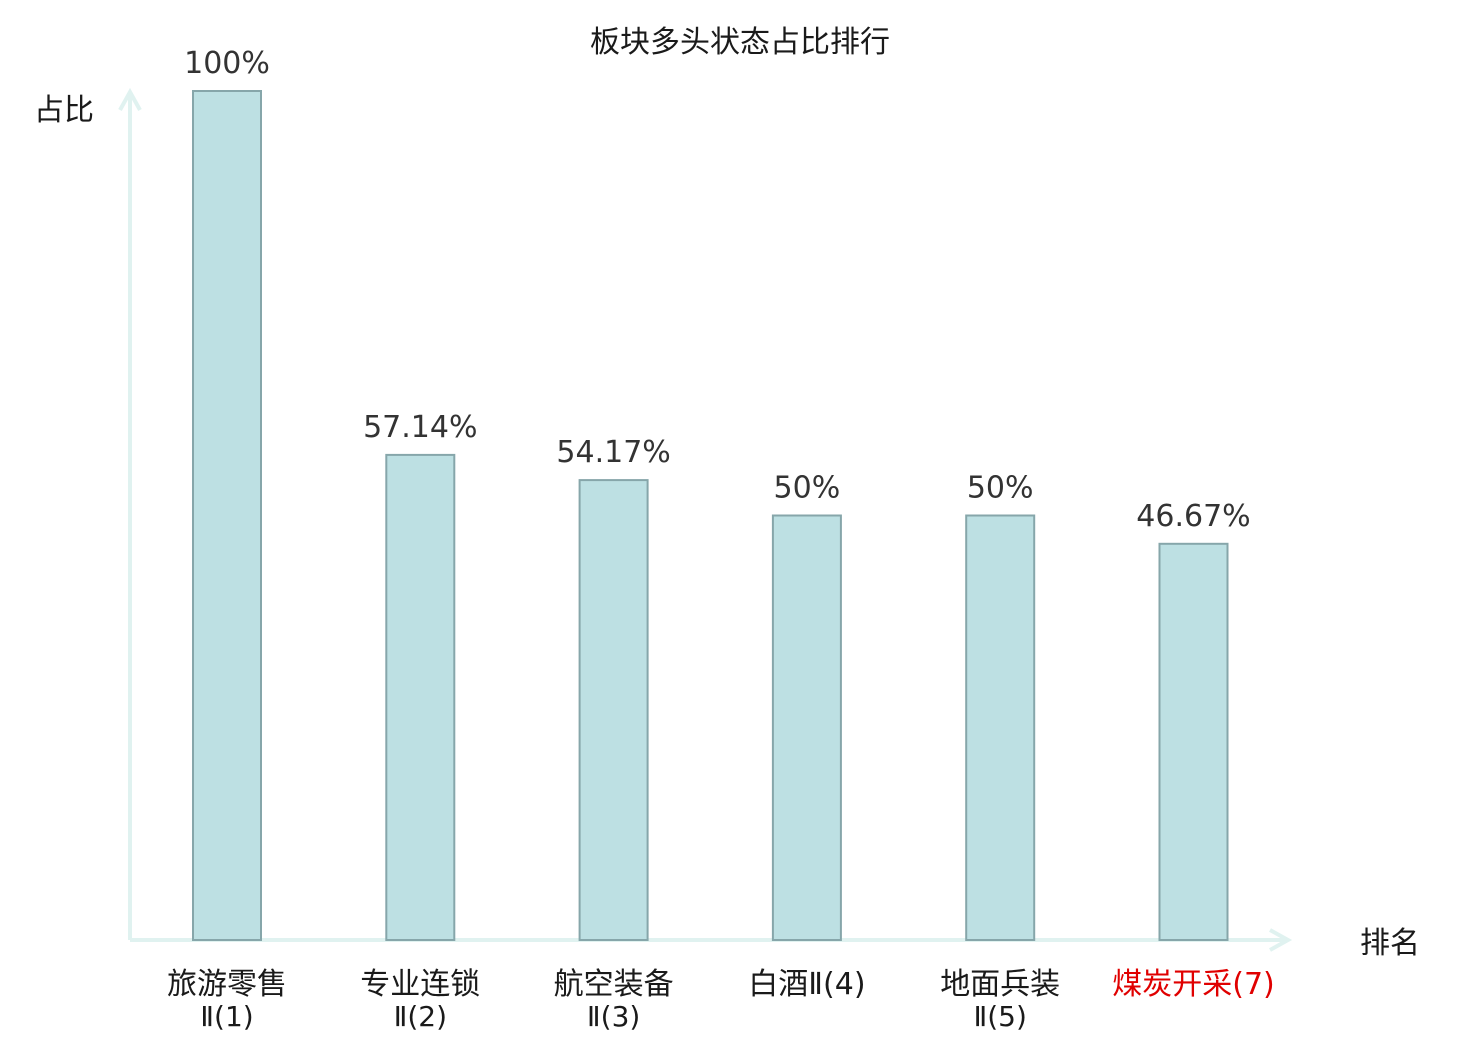 This screenshot has width=1480, height=1040. What do you see at coordinates (1193, 984) in the screenshot?
I see `category-label: 煤炭开采(7)` at bounding box center [1193, 984].